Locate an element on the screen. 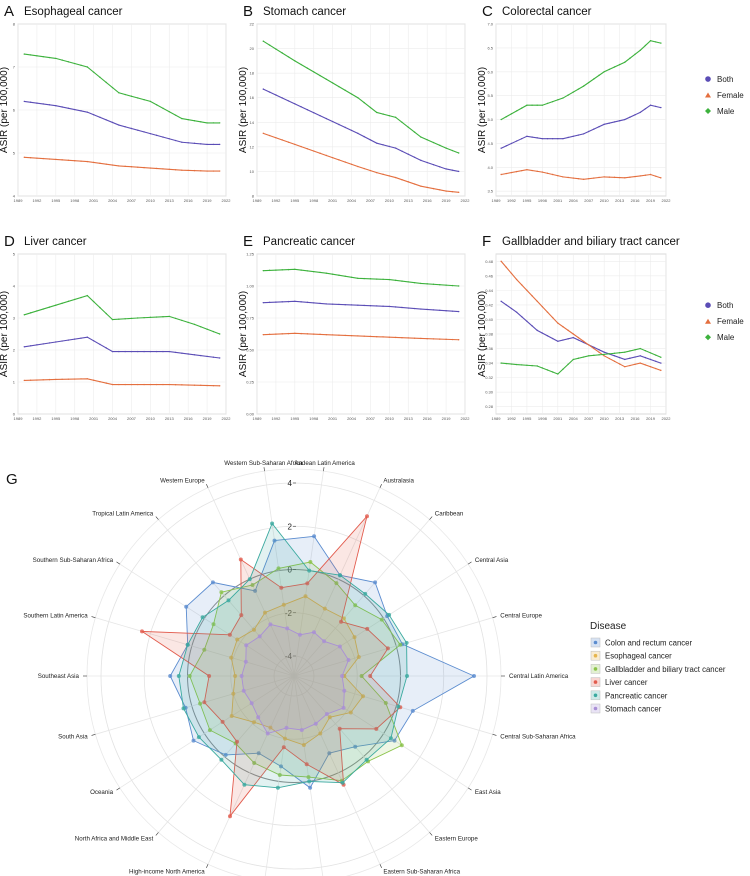 The width and height of the screenshot is (750, 876). y-axis-label: ASIR (per 100,000) is located at coordinates (243, 334).